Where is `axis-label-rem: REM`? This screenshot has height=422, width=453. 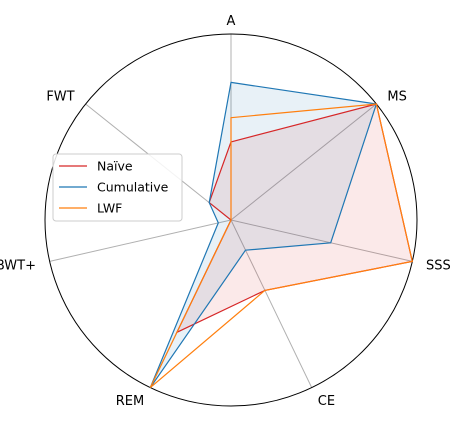
axis-label-rem: REM is located at coordinates (130, 401).